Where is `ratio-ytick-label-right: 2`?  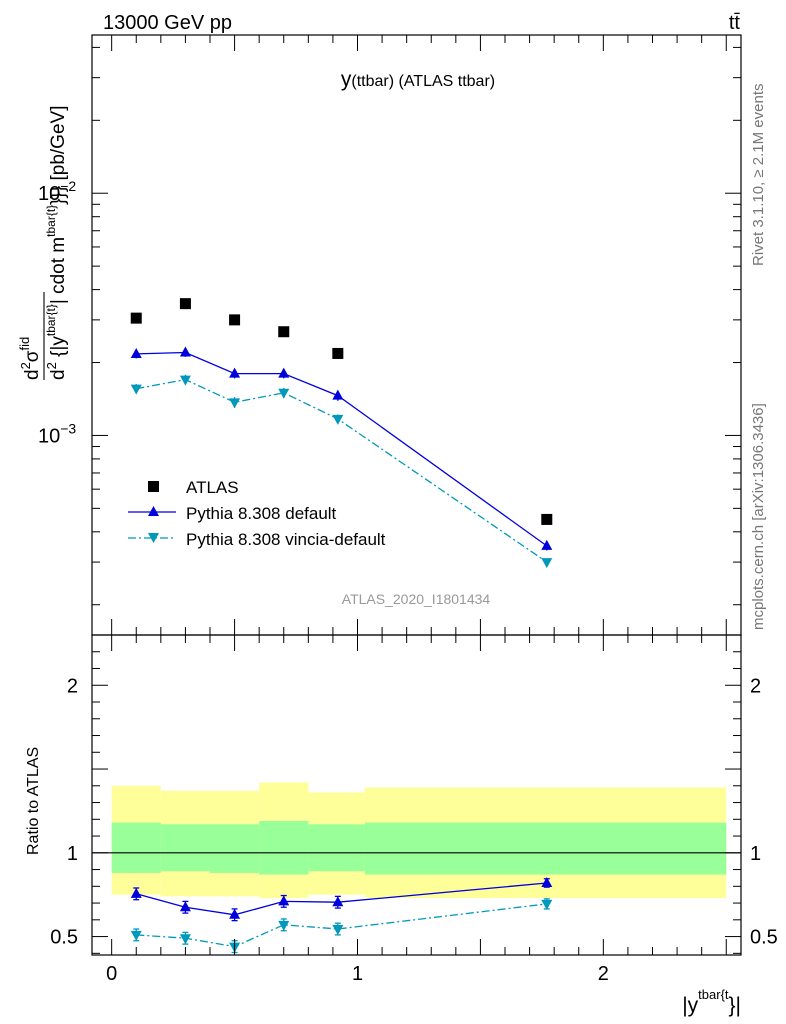
ratio-ytick-label-right: 2 is located at coordinates (755, 686).